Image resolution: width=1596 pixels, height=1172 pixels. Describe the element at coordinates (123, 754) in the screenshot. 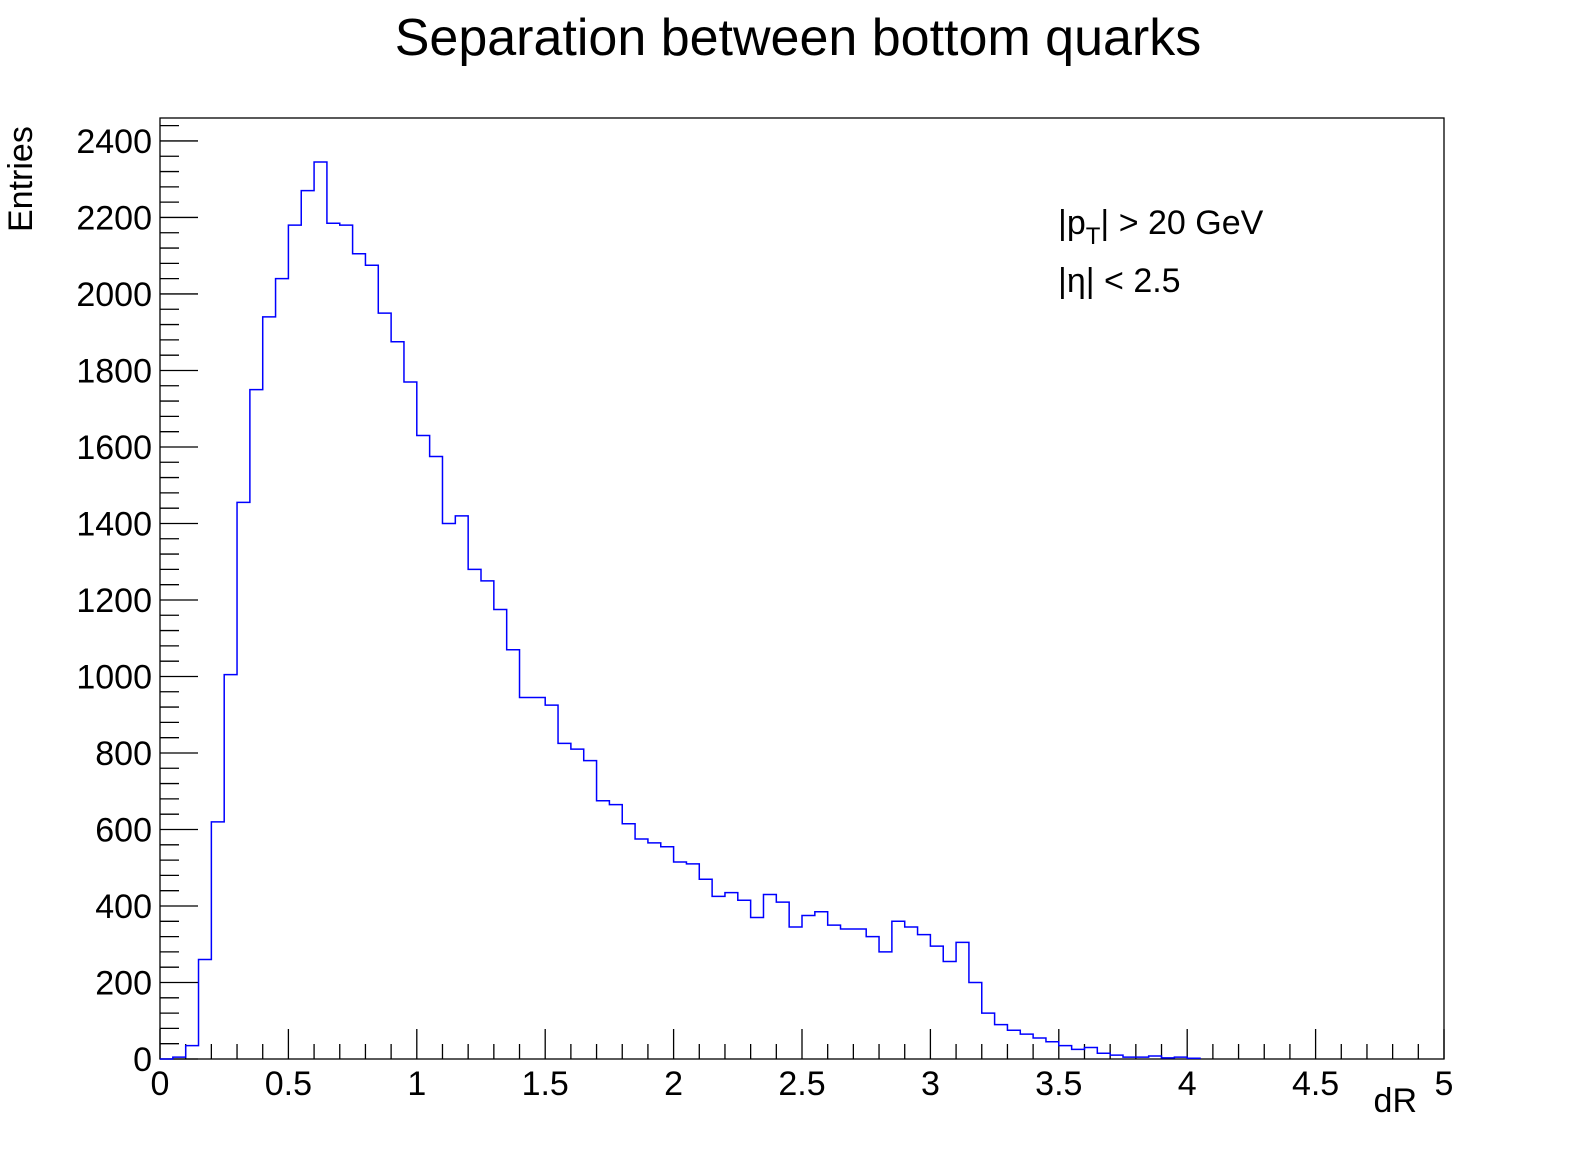

I see `y-tick-label: 800` at that location.